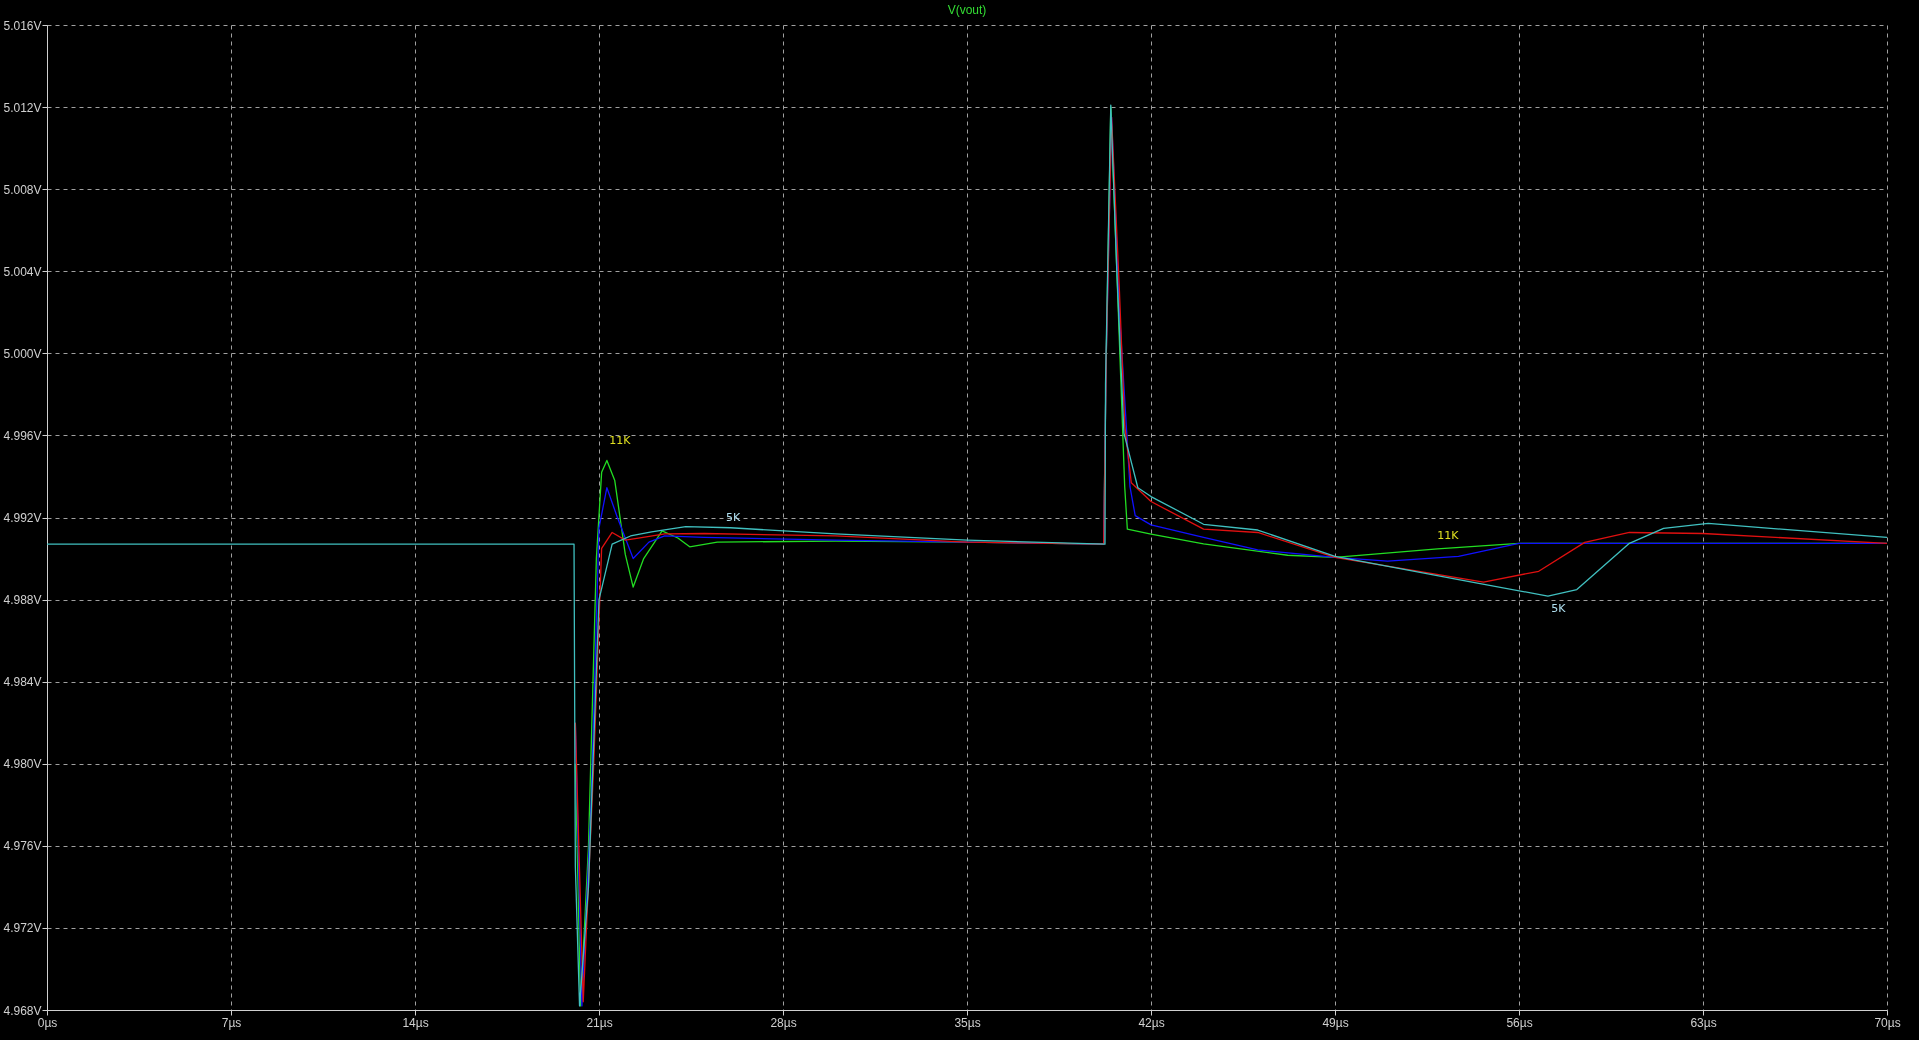 The height and width of the screenshot is (1040, 1919). What do you see at coordinates (22, 353) in the screenshot?
I see `y-tick-label: 5.000V` at bounding box center [22, 353].